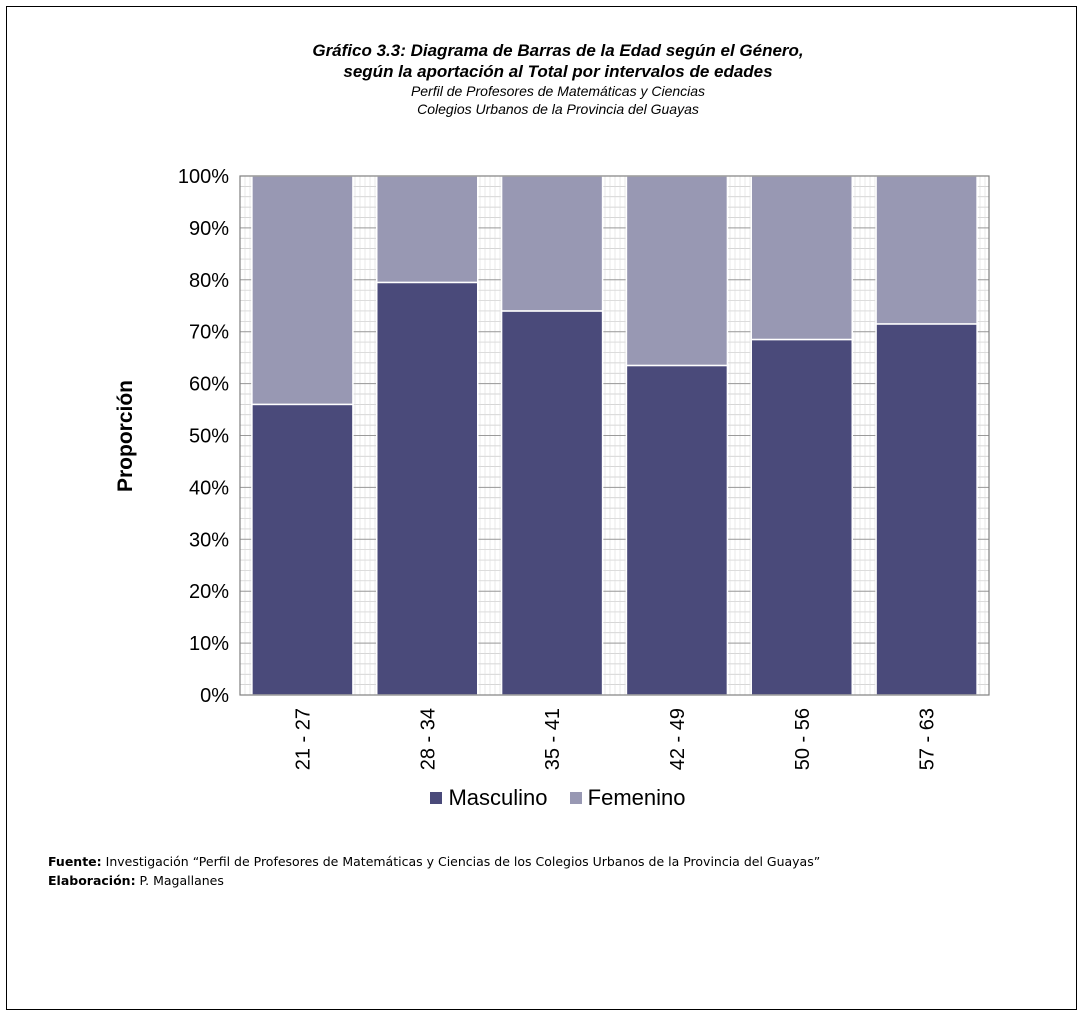 This screenshot has height=1023, width=1086. I want to click on author-text: P. Magallanes, so click(179, 880).